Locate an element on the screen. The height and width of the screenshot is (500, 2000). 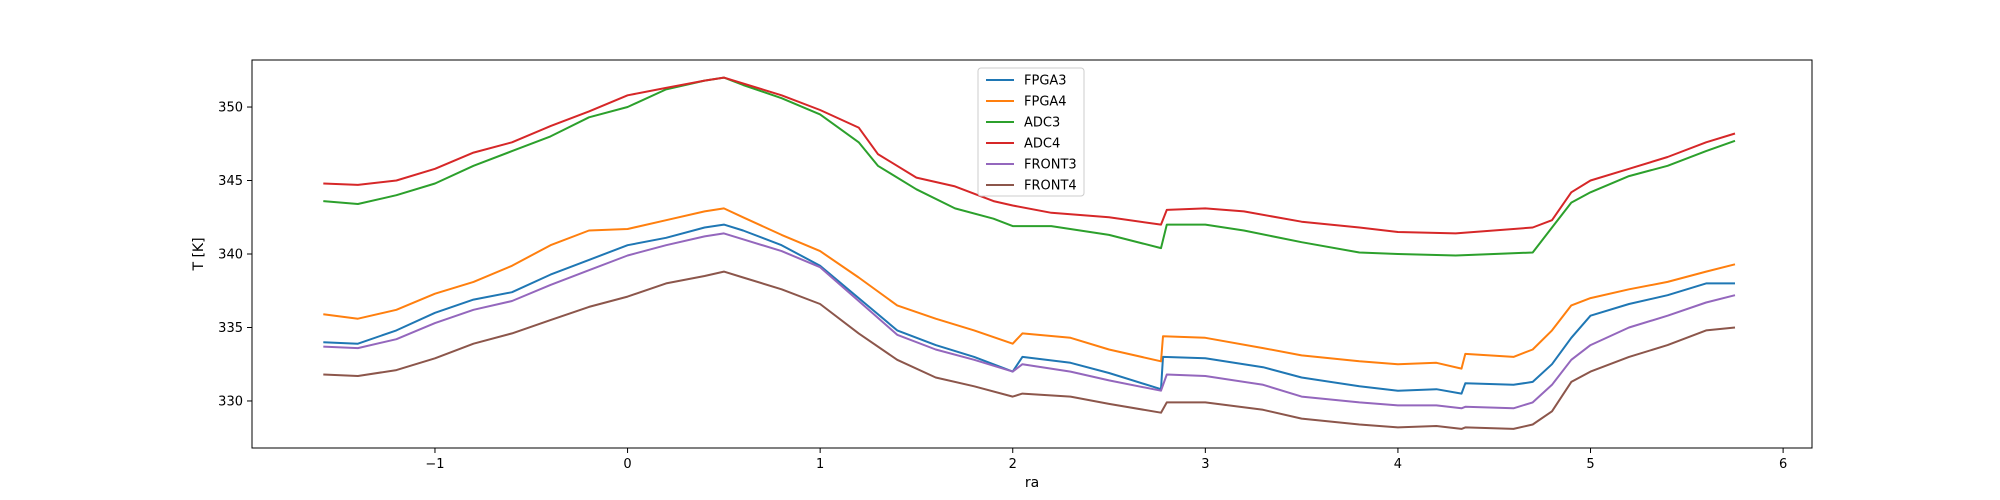
y-tick-label: 350 is located at coordinates (230, 108).